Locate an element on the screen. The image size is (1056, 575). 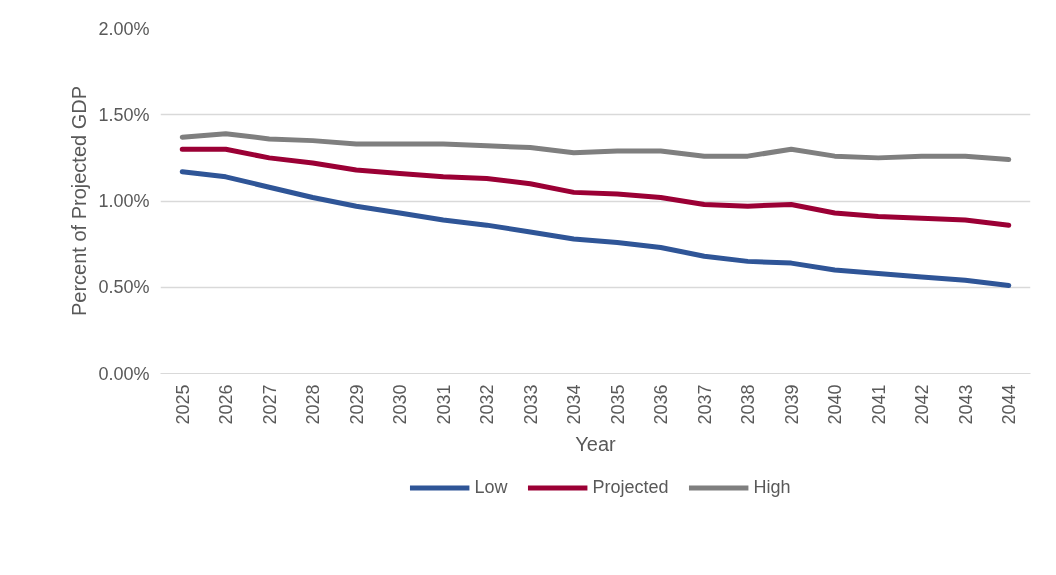
x-tick-label: 2031 is located at coordinates (443, 404).